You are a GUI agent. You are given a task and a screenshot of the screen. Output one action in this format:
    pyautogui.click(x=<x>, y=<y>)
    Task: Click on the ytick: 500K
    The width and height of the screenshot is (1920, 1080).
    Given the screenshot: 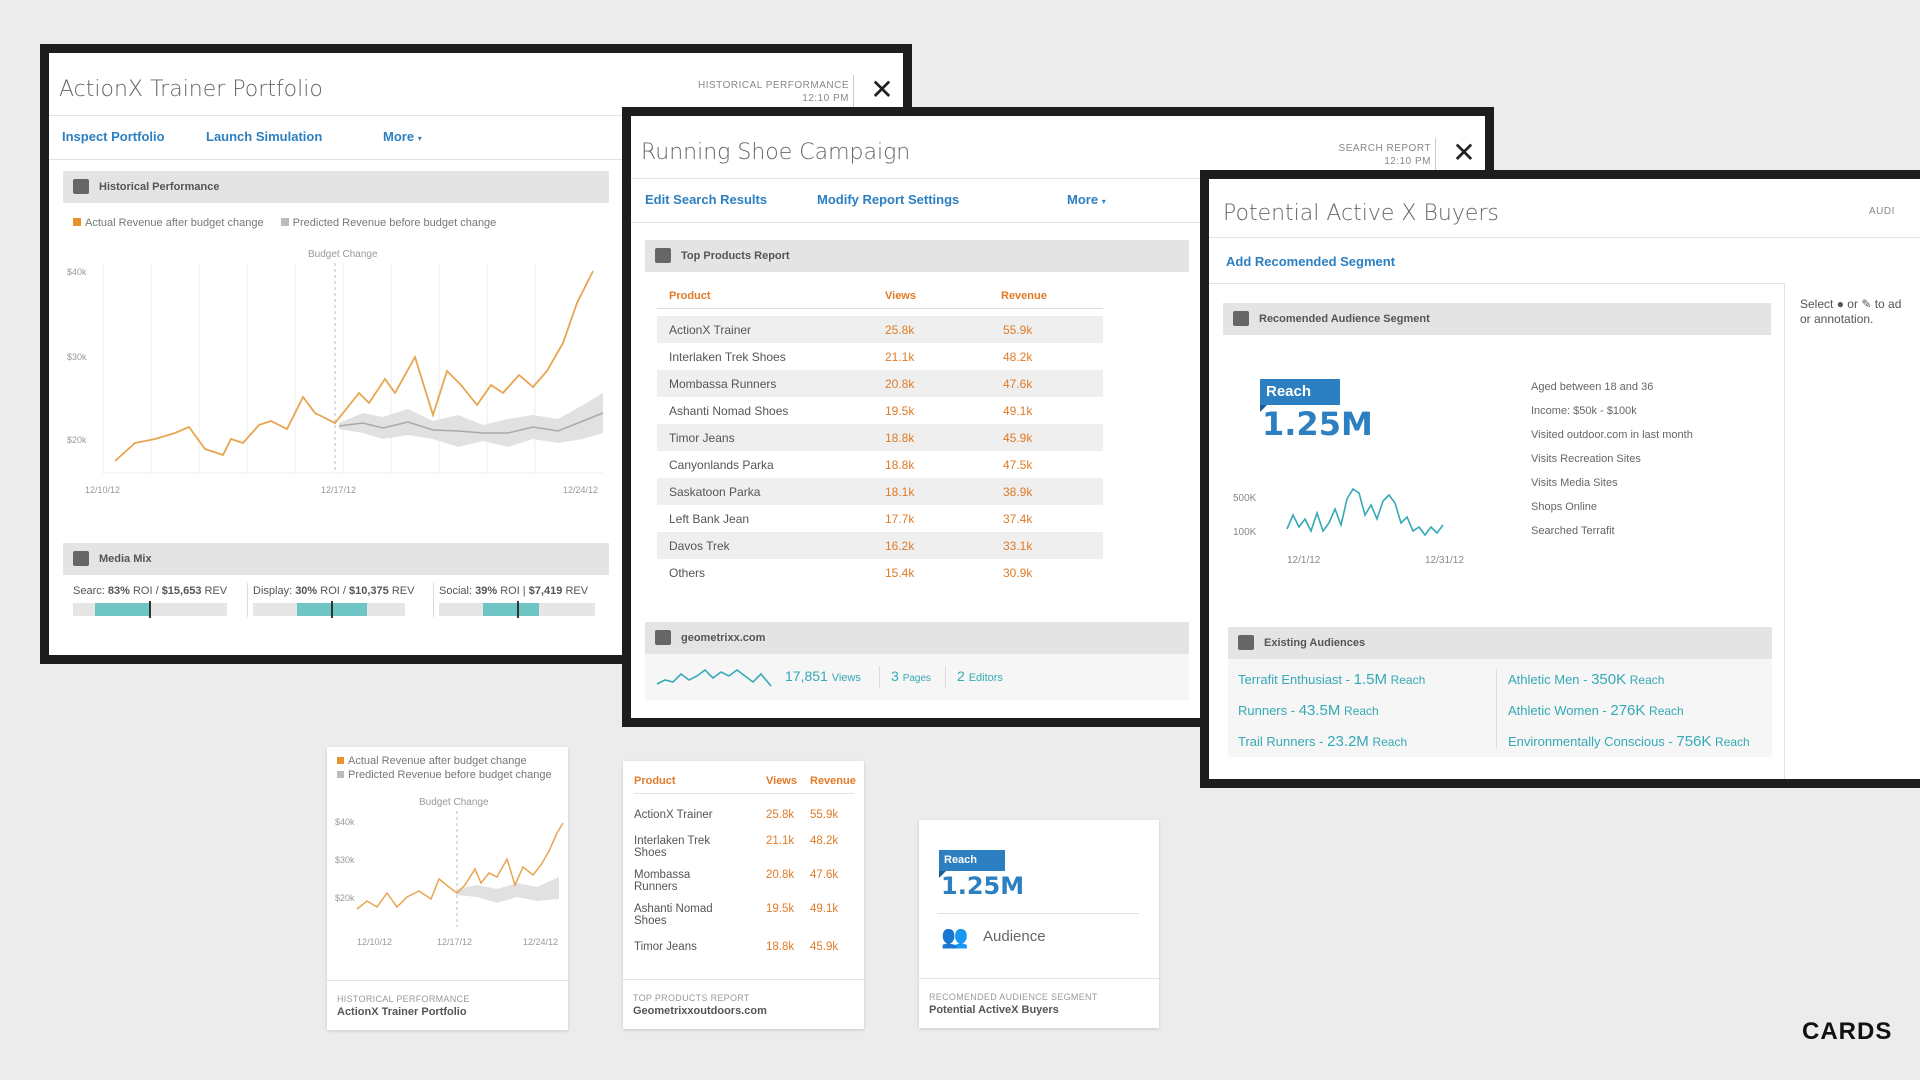 What is the action you would take?
    pyautogui.click(x=1245, y=498)
    